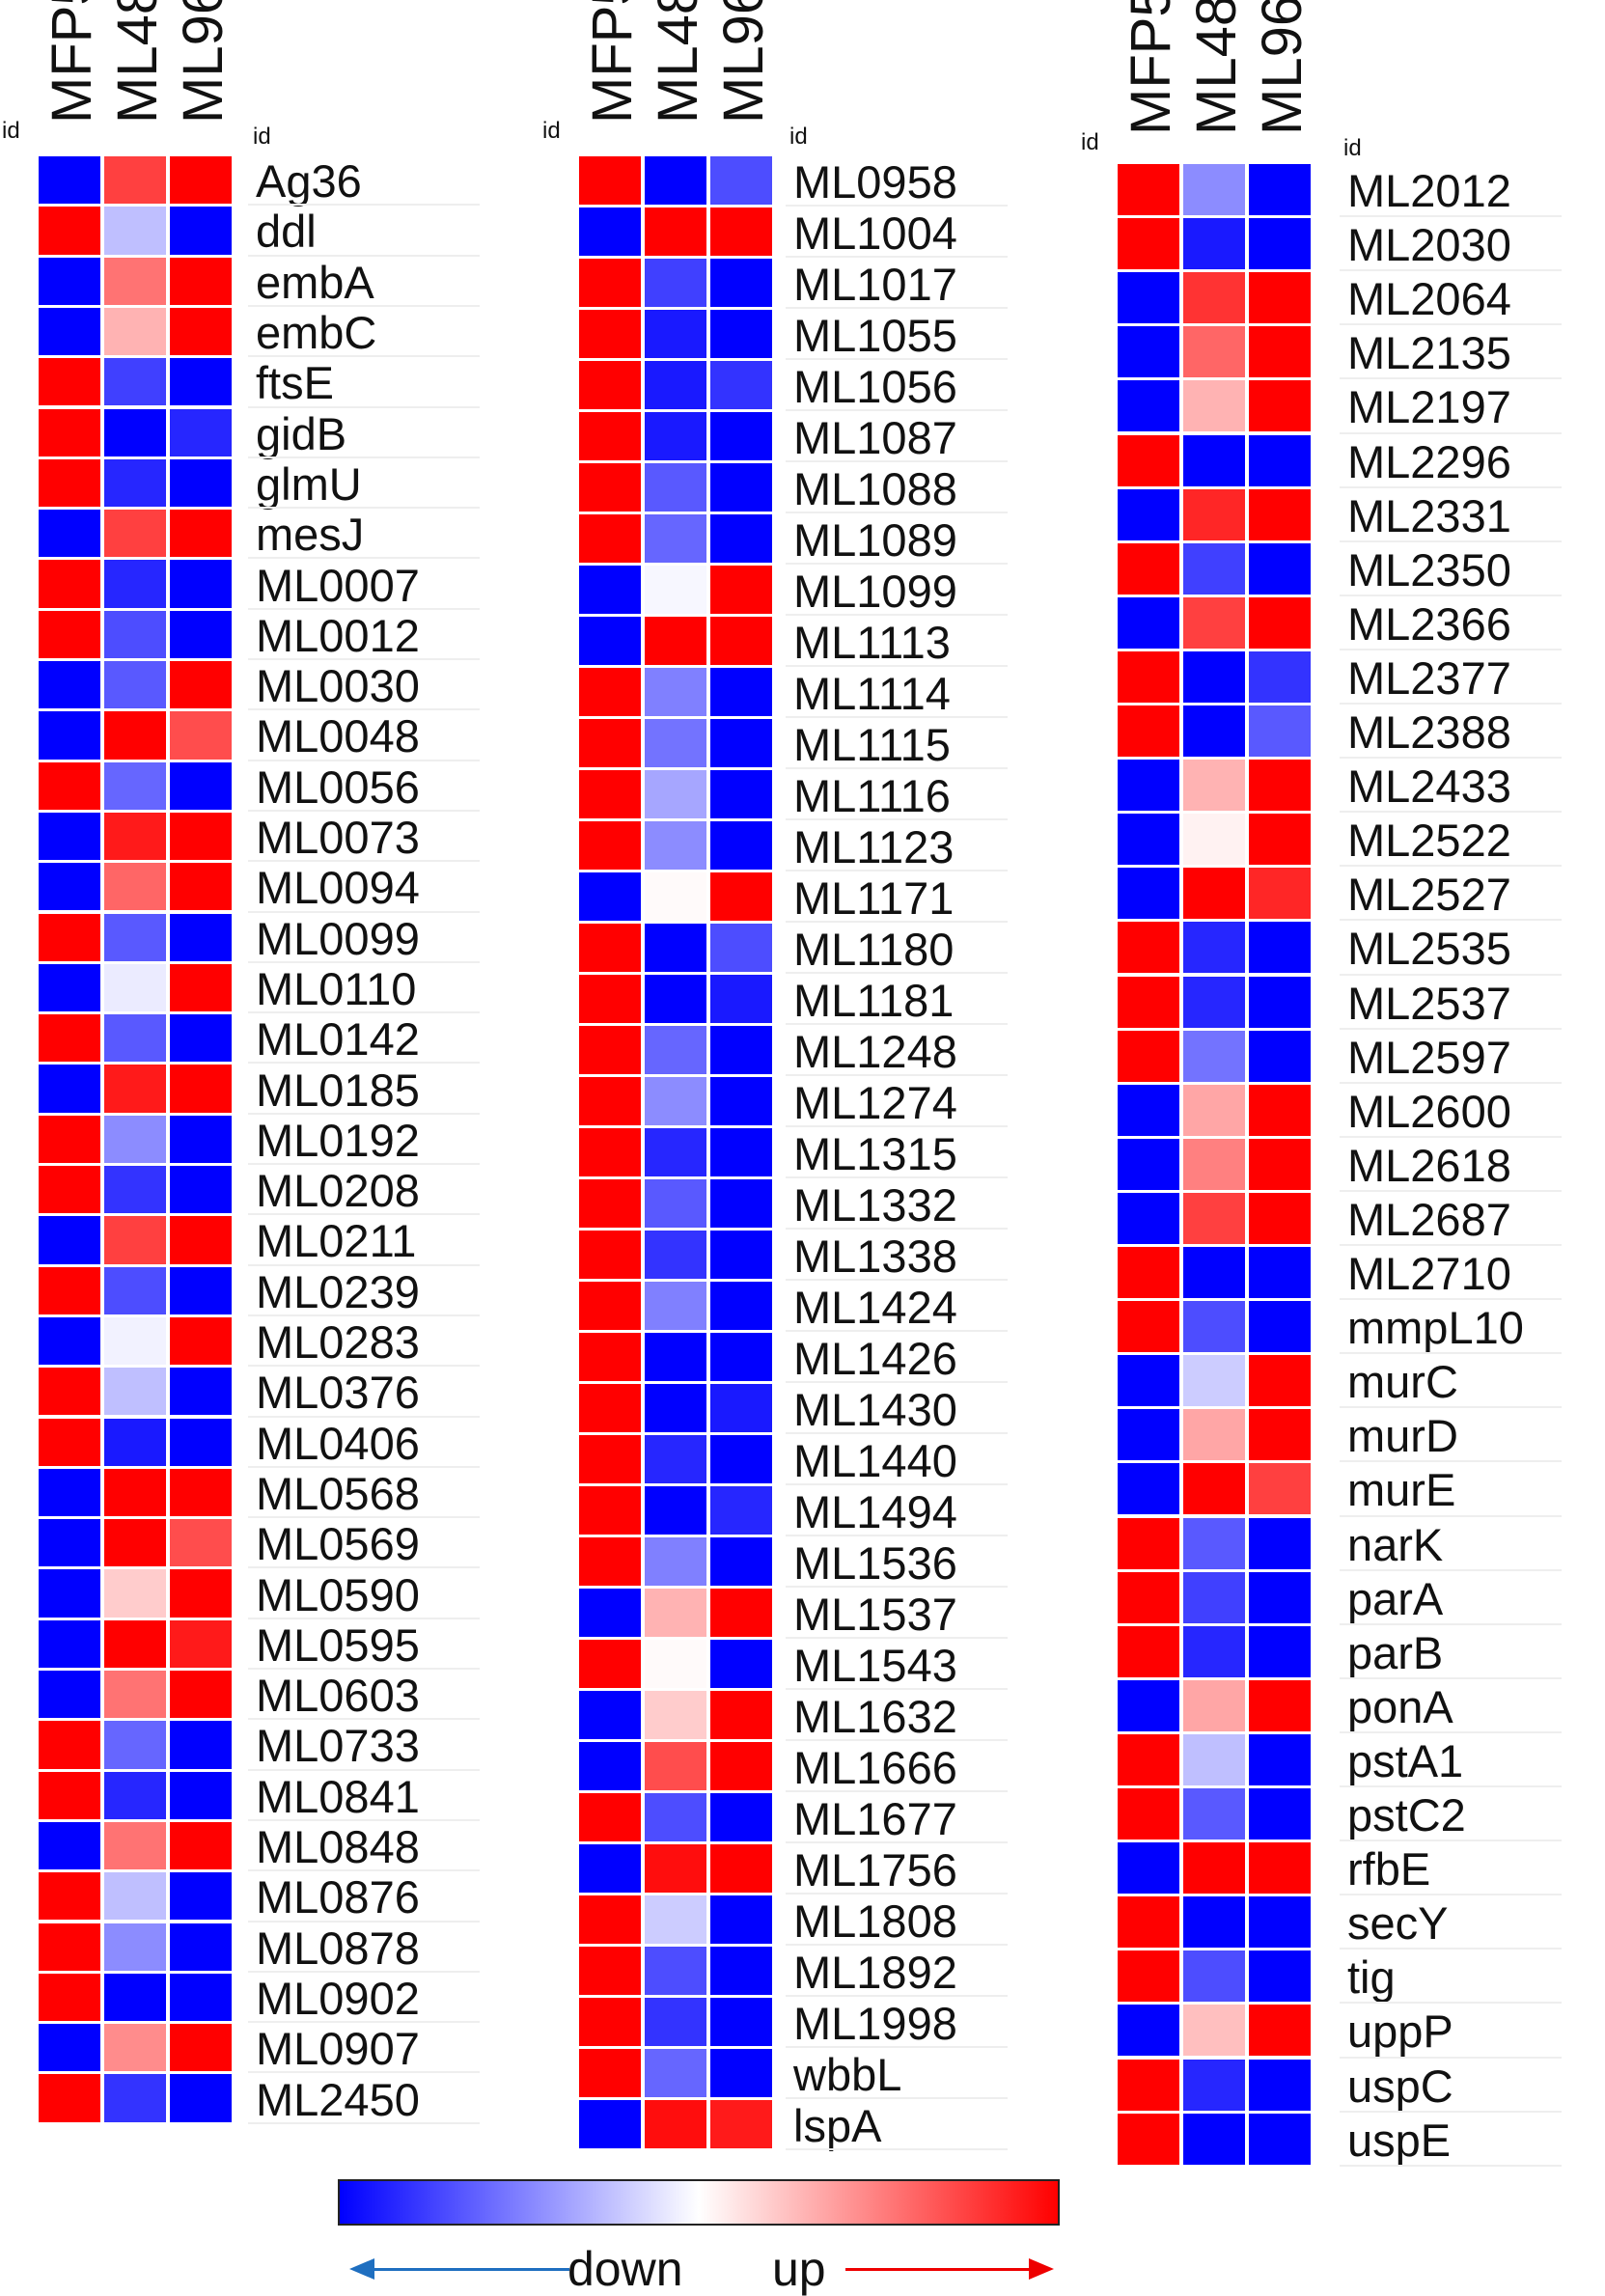 This screenshot has width=1605, height=2296. What do you see at coordinates (338, 736) in the screenshot?
I see `row-label: ML0048` at bounding box center [338, 736].